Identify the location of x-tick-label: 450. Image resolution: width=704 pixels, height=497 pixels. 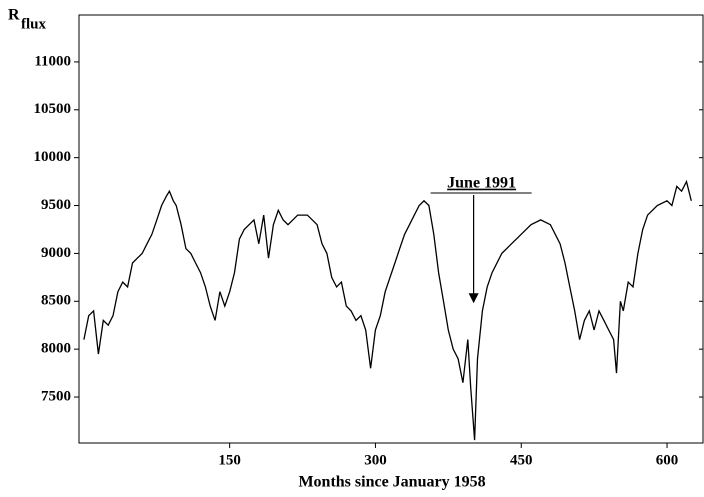
(521, 460).